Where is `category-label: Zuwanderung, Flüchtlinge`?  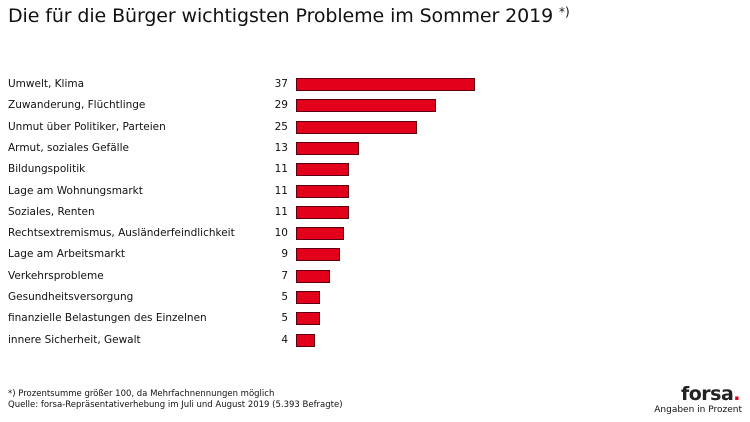 category-label: Zuwanderung, Flüchtlinge is located at coordinates (77, 105).